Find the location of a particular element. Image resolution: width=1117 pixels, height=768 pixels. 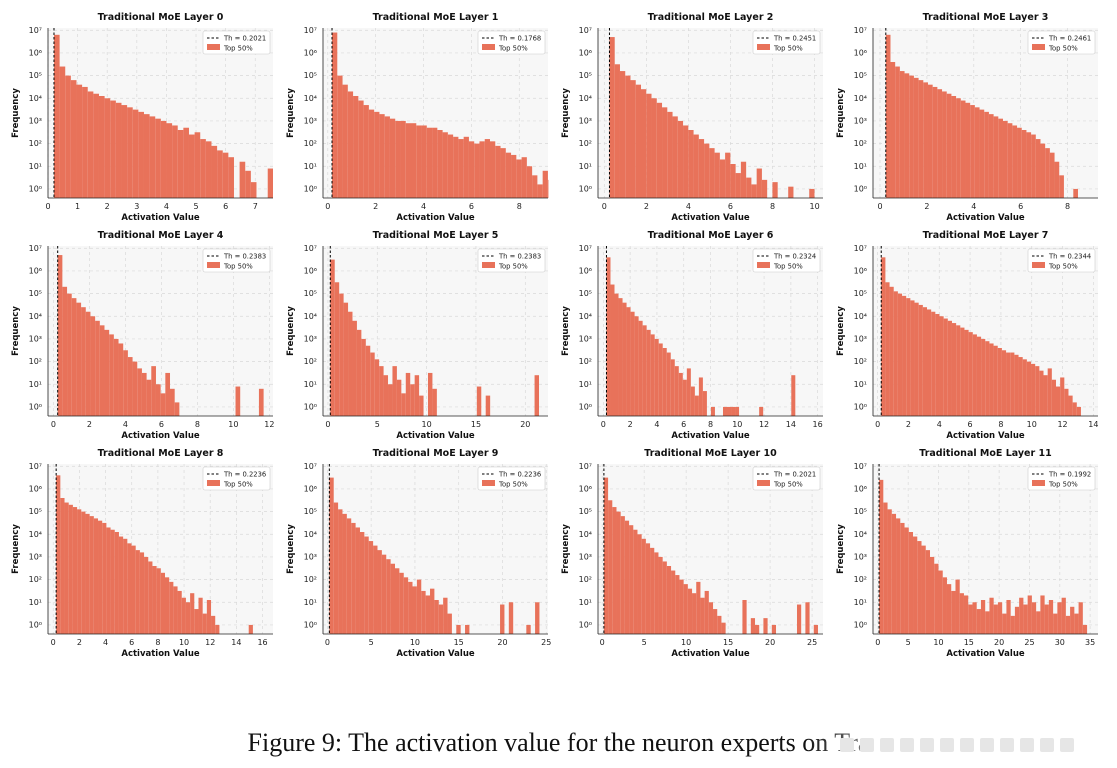

x-tick-label: 7 is located at coordinates (255, 206).